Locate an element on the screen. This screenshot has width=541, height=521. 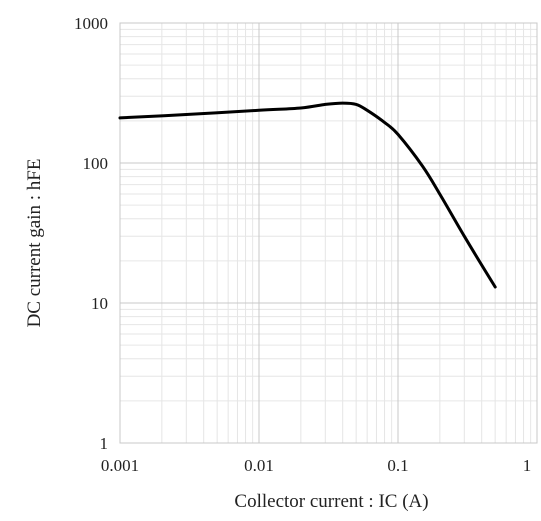
y-tick-label: 100 is located at coordinates (96, 163).